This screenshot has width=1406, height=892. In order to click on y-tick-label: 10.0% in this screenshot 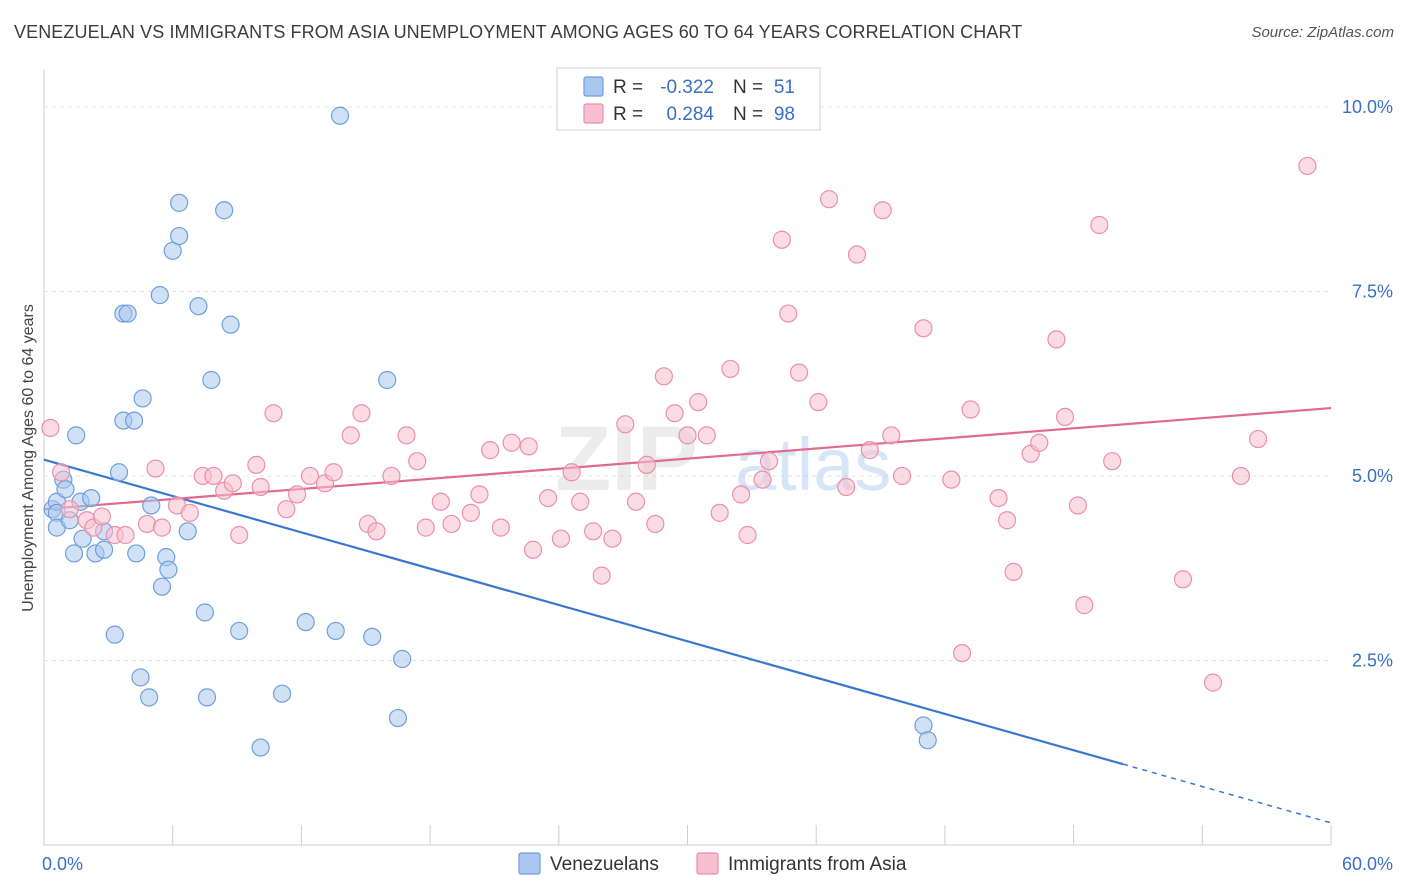, I will do `click(1367, 107)`.